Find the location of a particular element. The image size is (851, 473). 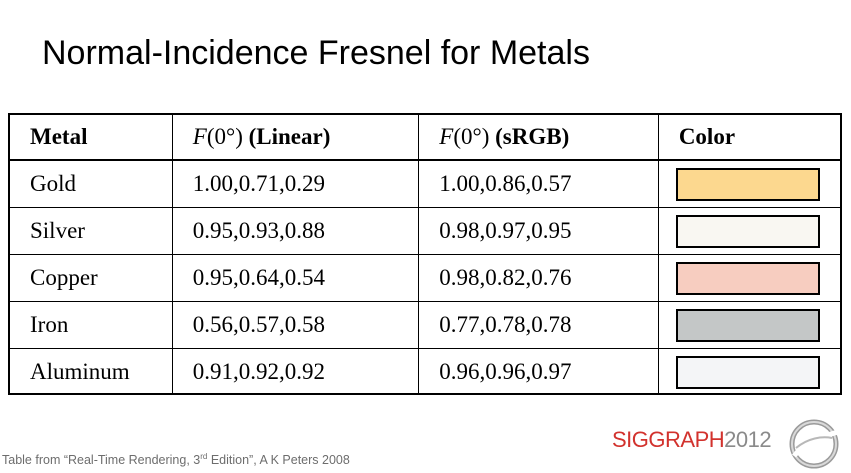

srgb-value: 0.96,0.96,0.97 is located at coordinates (538, 371).